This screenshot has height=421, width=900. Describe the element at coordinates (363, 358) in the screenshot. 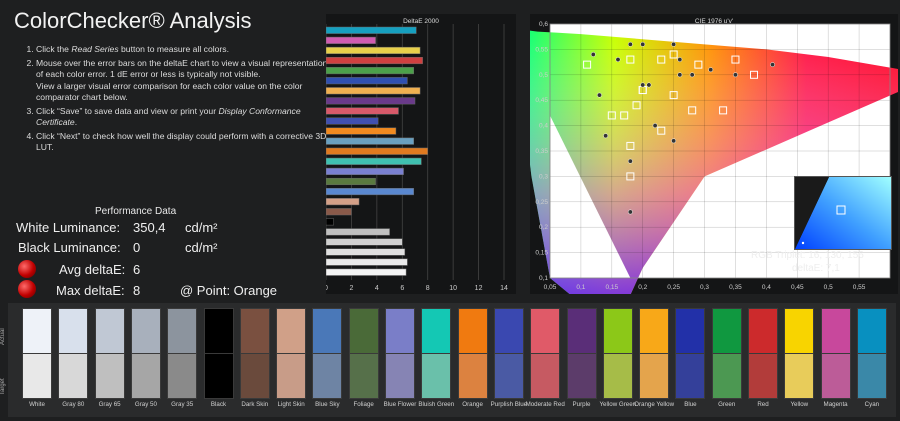

I see `swatch-foliage: Foliage` at that location.